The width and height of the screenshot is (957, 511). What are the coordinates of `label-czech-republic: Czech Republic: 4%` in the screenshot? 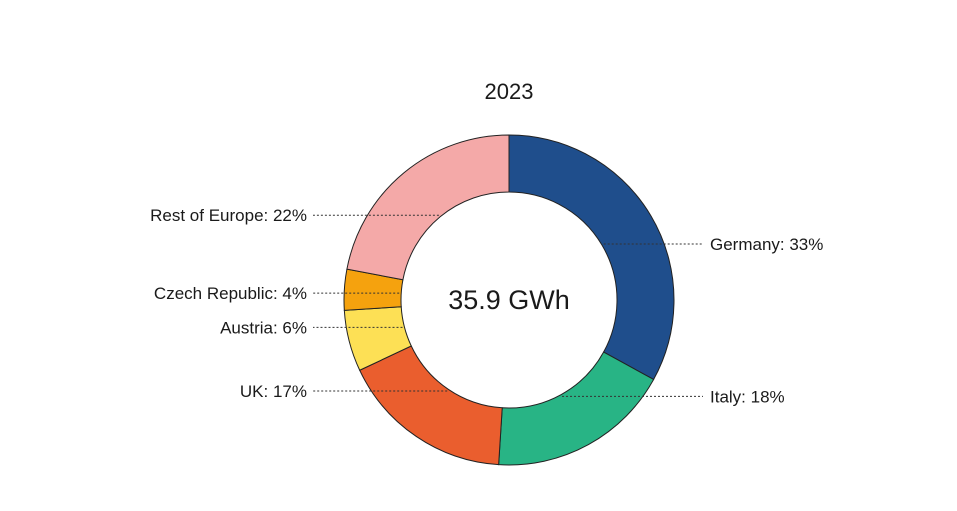 It's located at (230, 293).